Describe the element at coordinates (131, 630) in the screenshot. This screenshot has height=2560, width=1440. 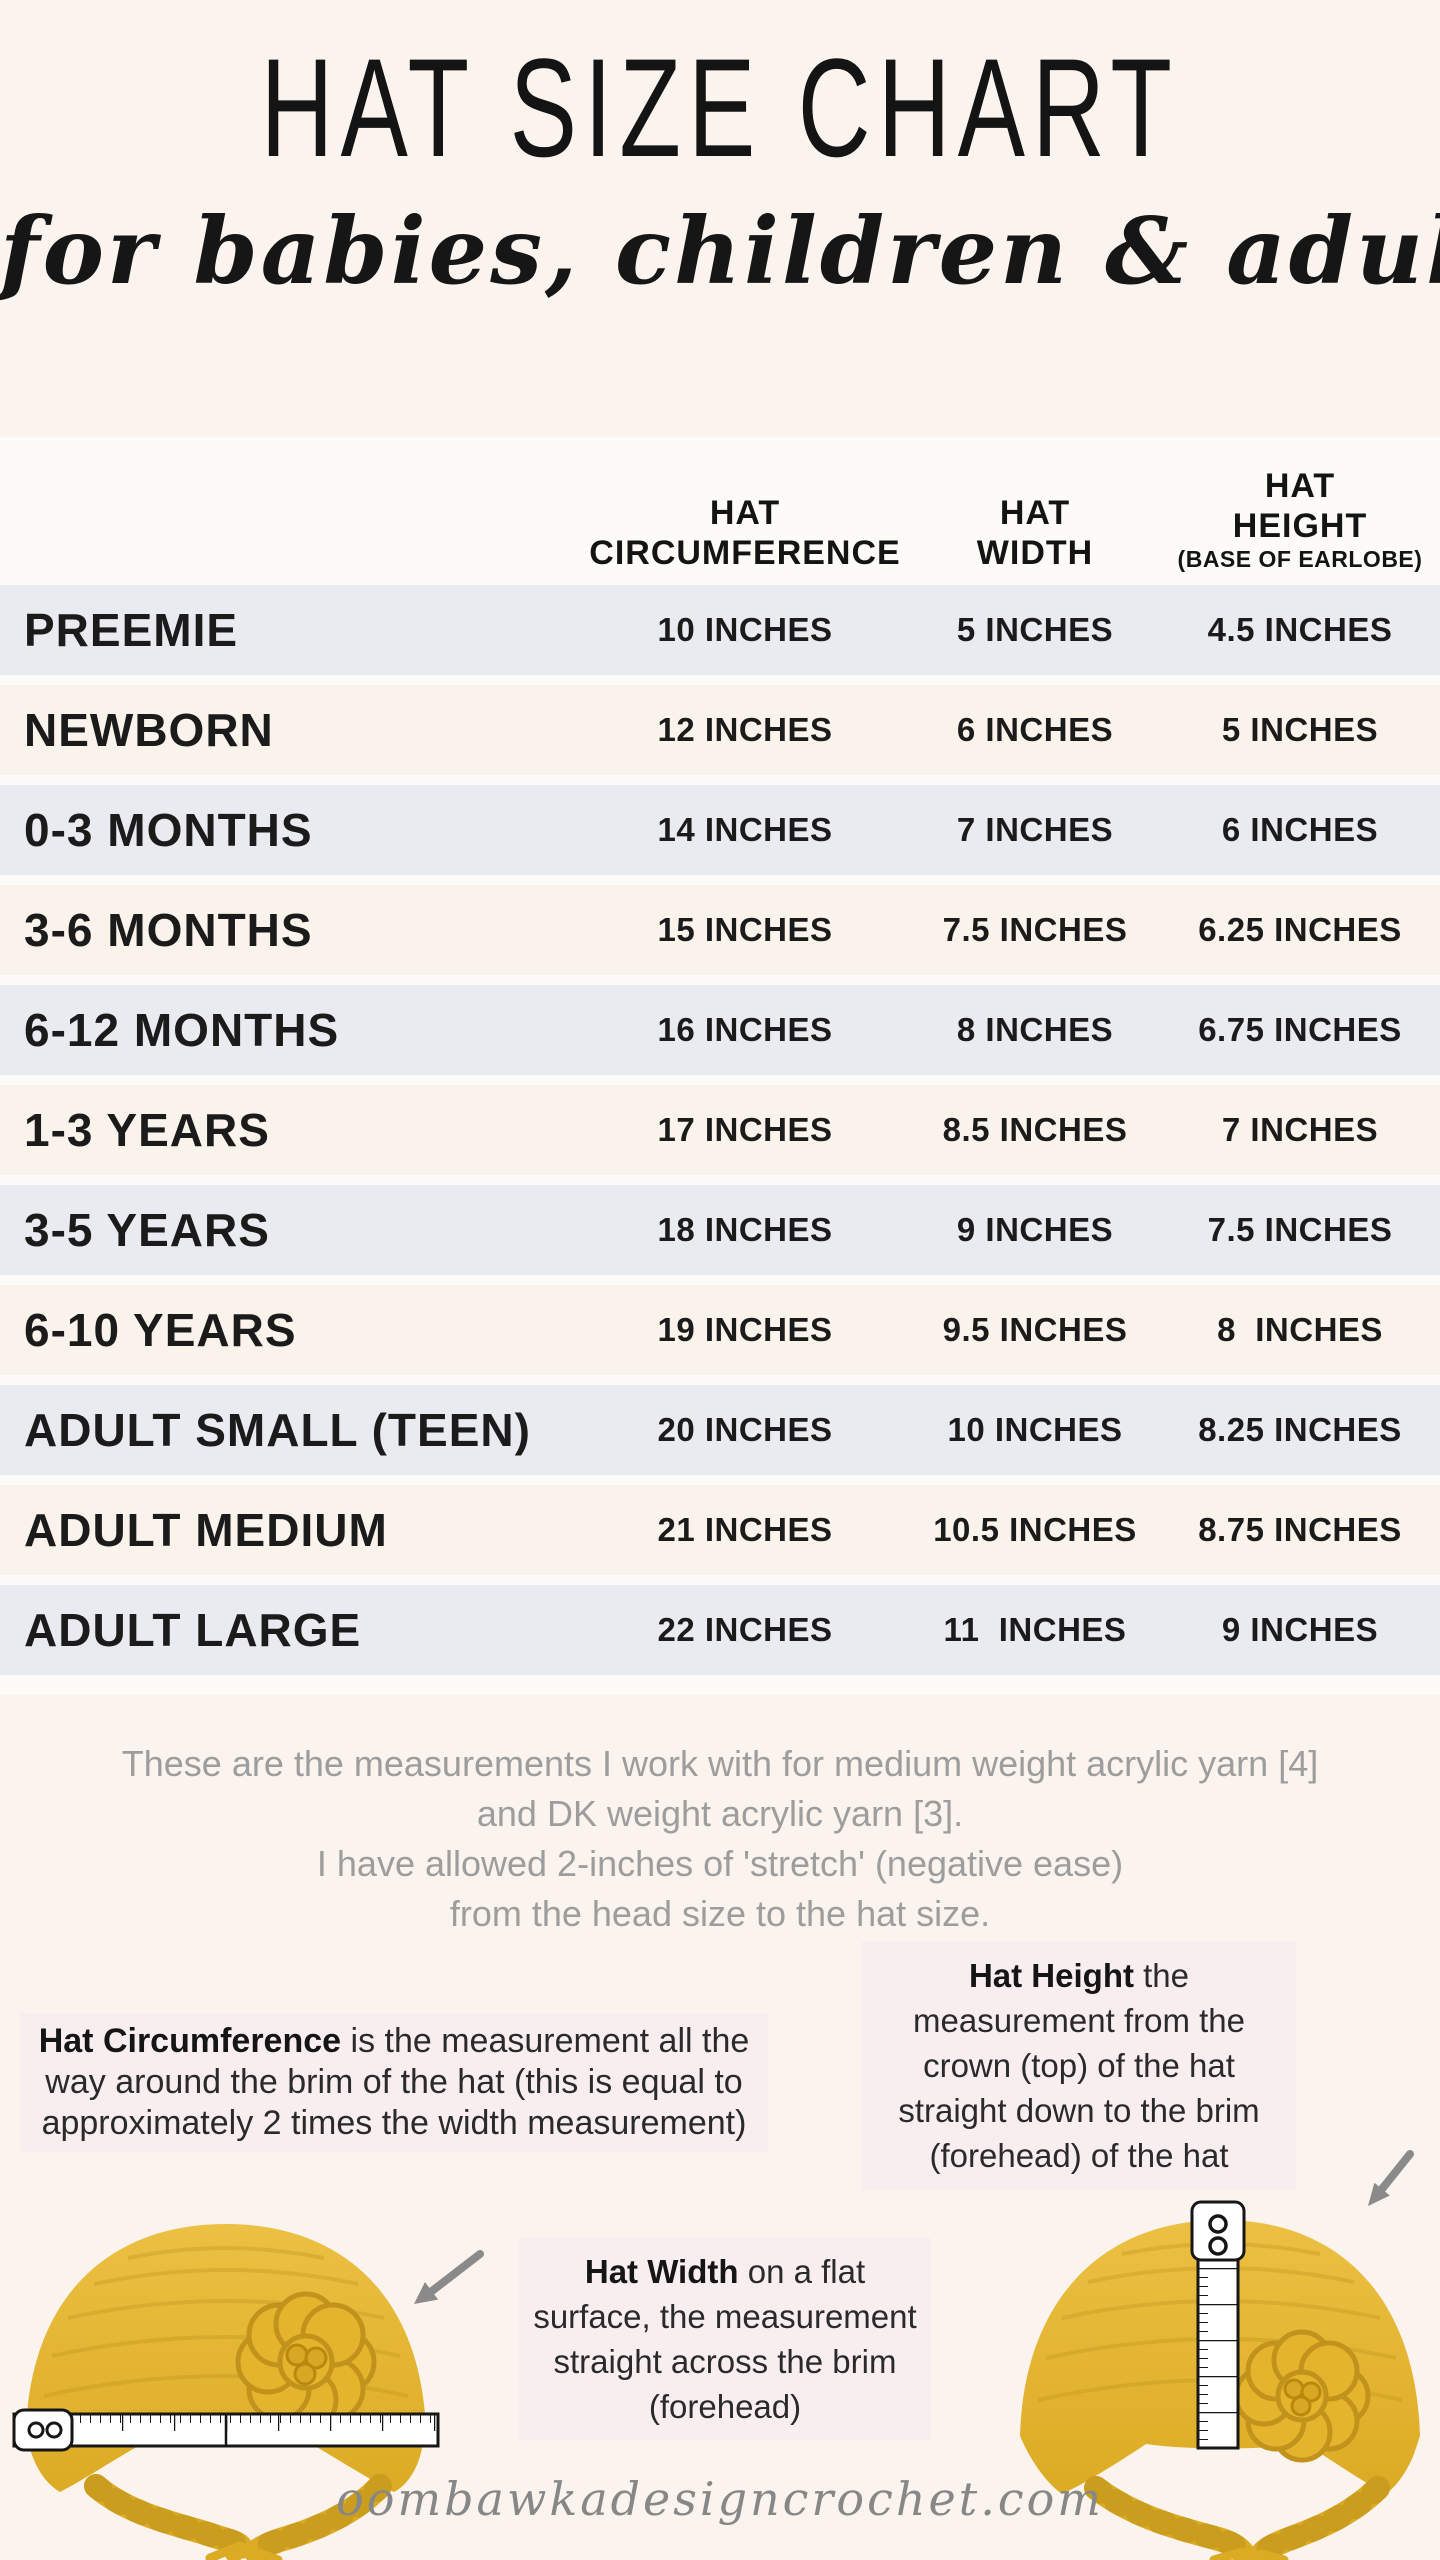
I see `size-label-cell: PREEMIE` at that location.